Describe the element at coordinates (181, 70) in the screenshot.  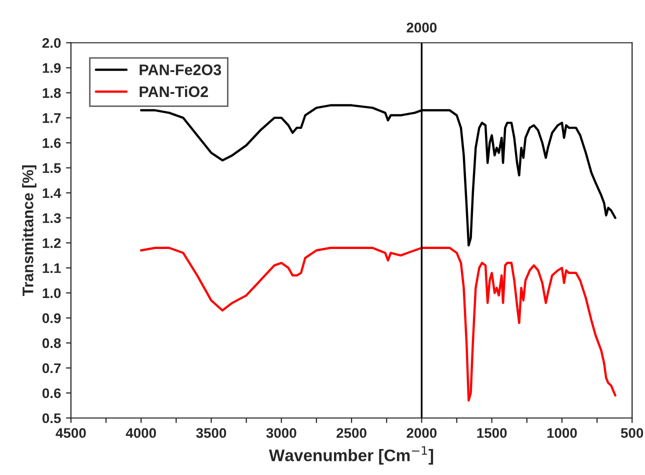
I see `legend-label: PAN-Fe2O3` at that location.